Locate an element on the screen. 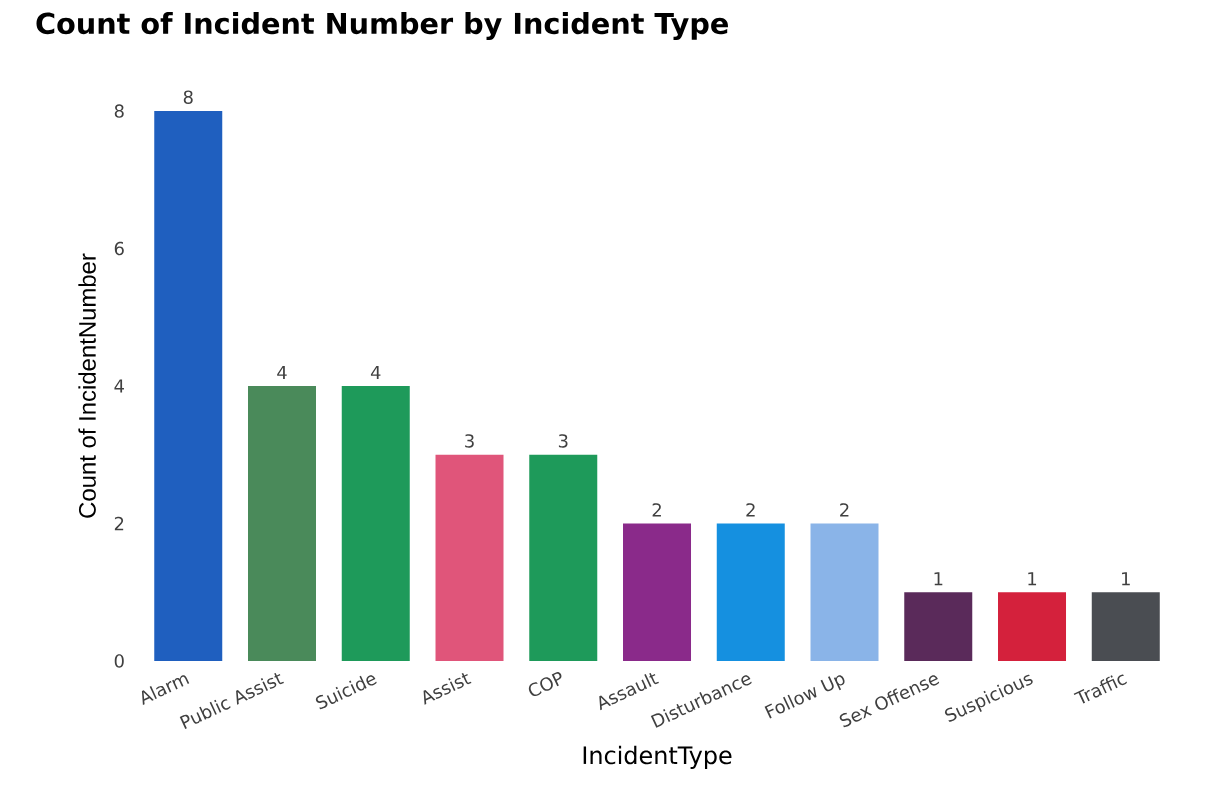  data-label: 8 is located at coordinates (188, 97).